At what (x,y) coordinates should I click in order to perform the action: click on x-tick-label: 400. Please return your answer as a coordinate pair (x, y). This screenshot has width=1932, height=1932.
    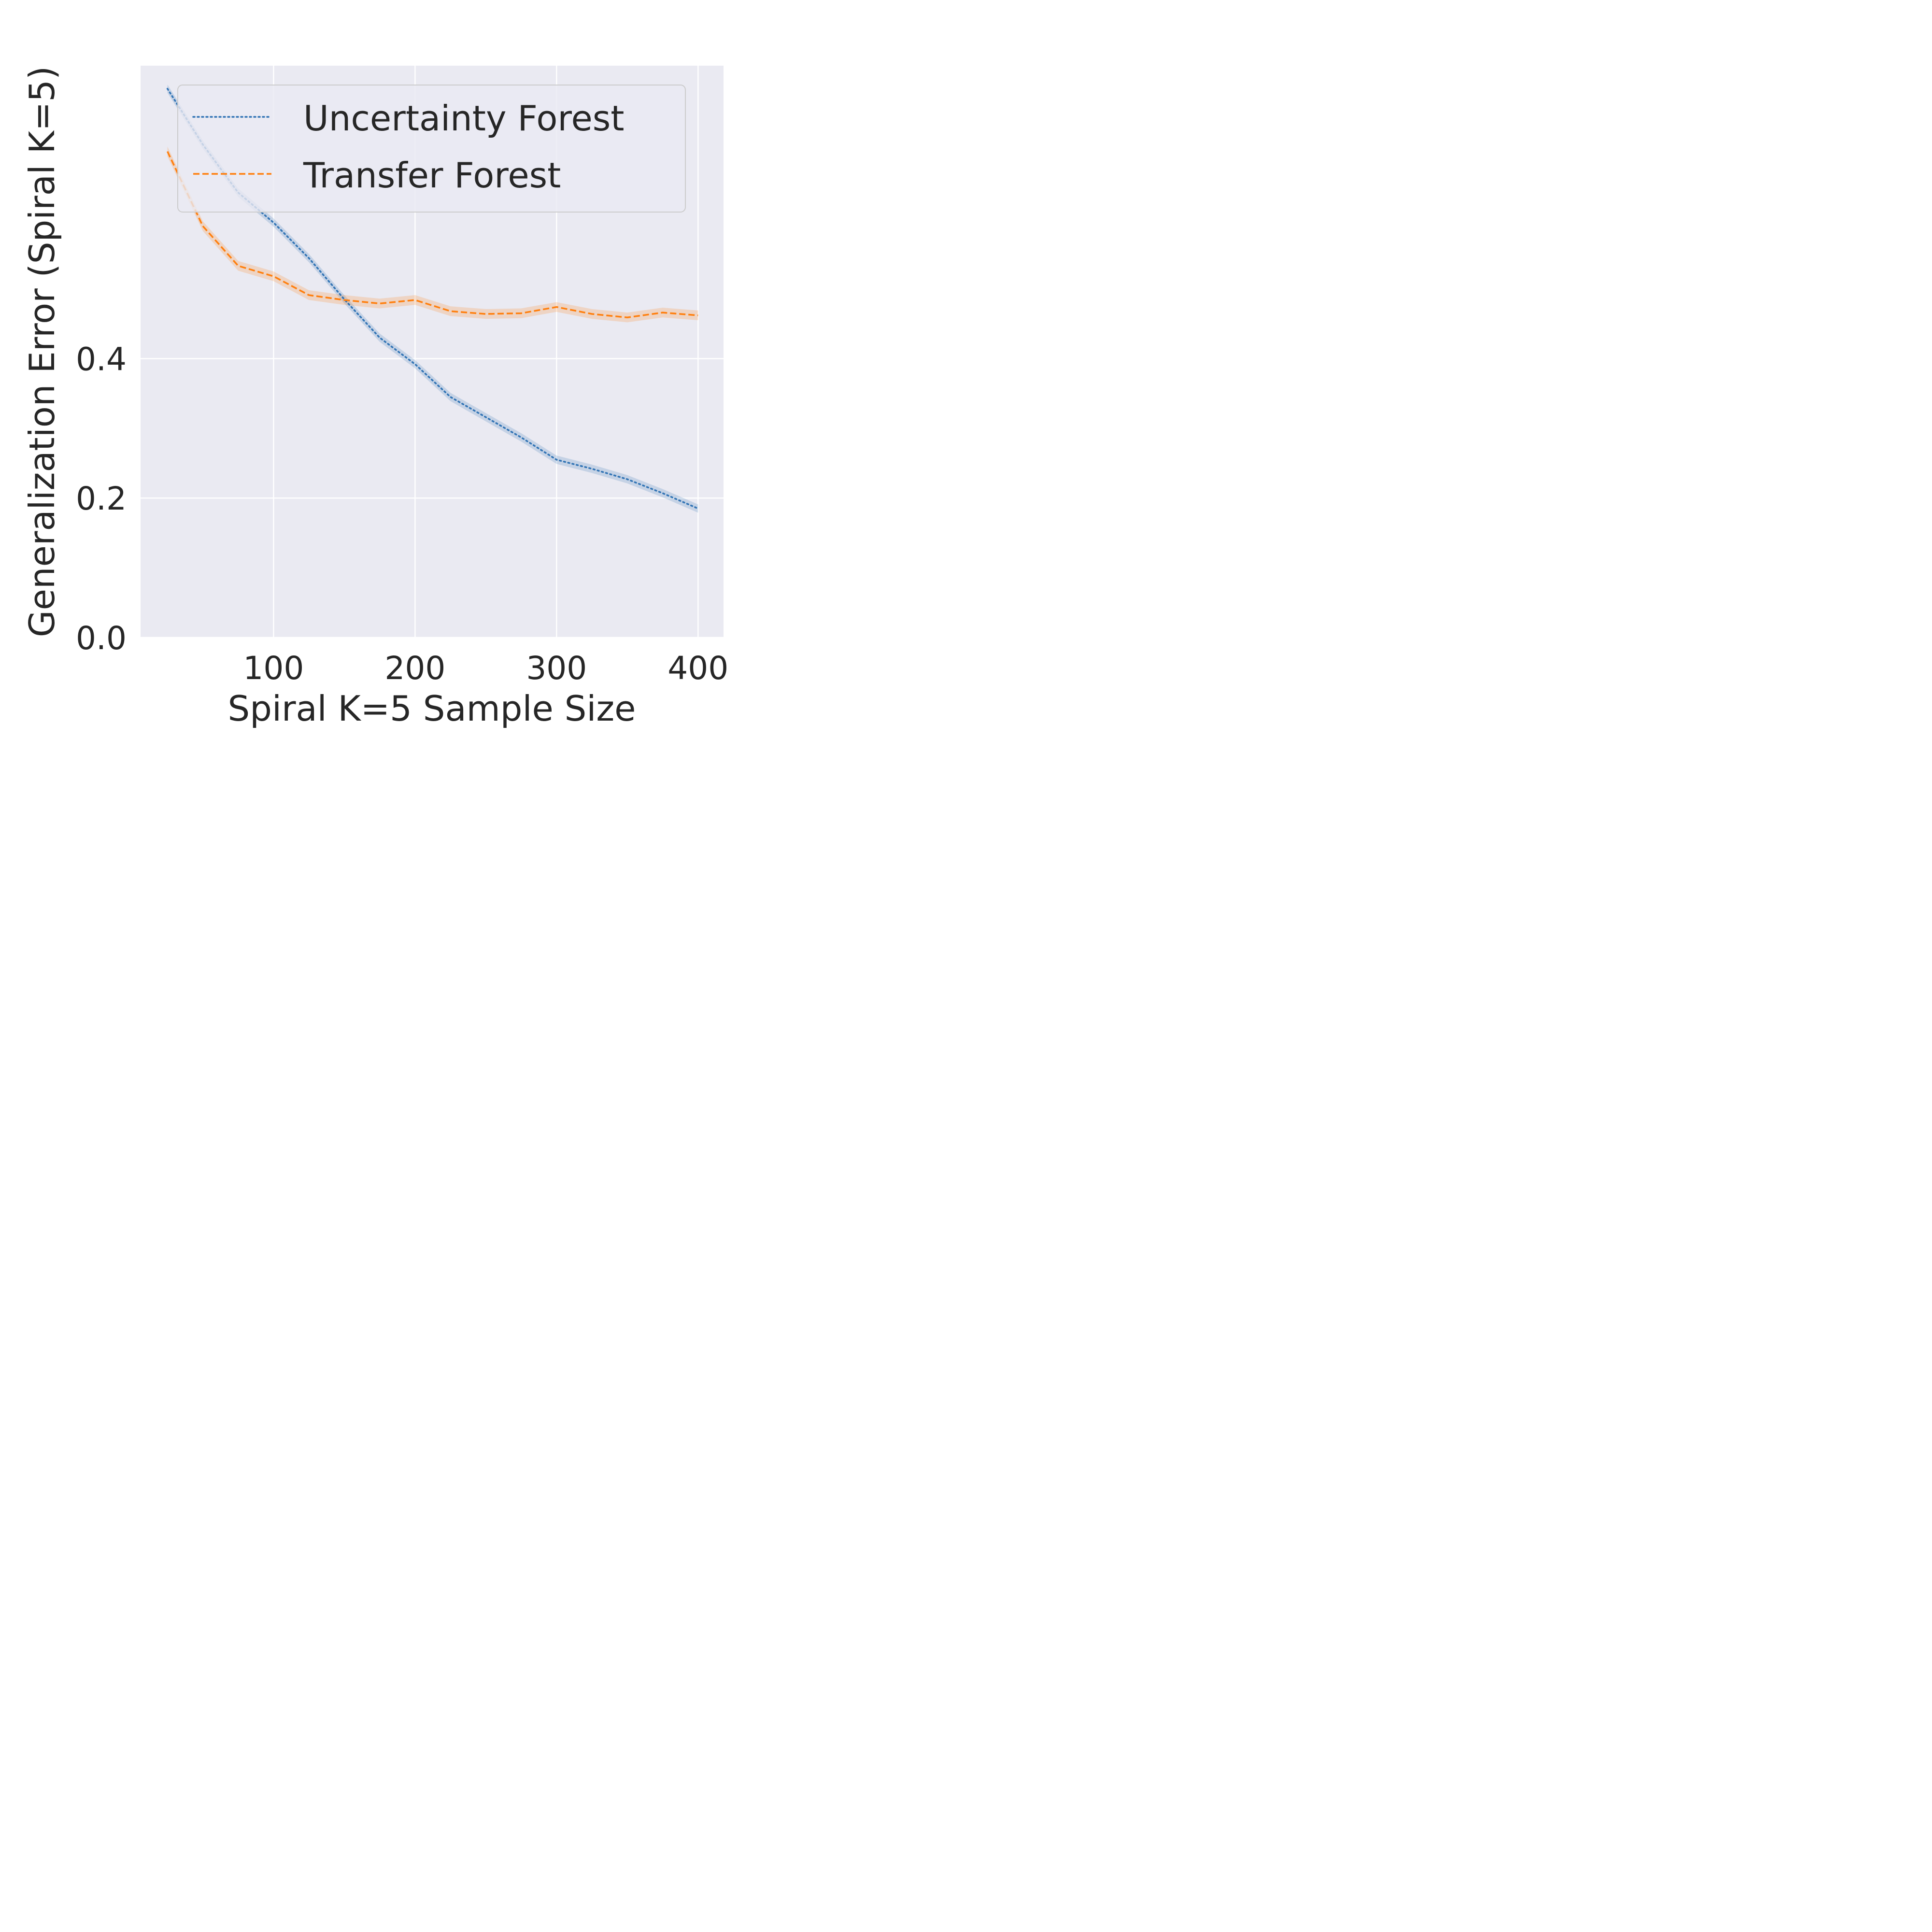
    Looking at the image, I should click on (698, 668).